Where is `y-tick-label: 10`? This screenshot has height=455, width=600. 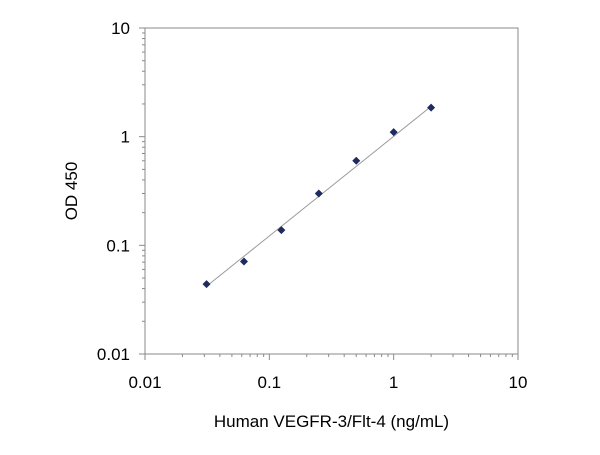 y-tick-label: 10 is located at coordinates (120, 28).